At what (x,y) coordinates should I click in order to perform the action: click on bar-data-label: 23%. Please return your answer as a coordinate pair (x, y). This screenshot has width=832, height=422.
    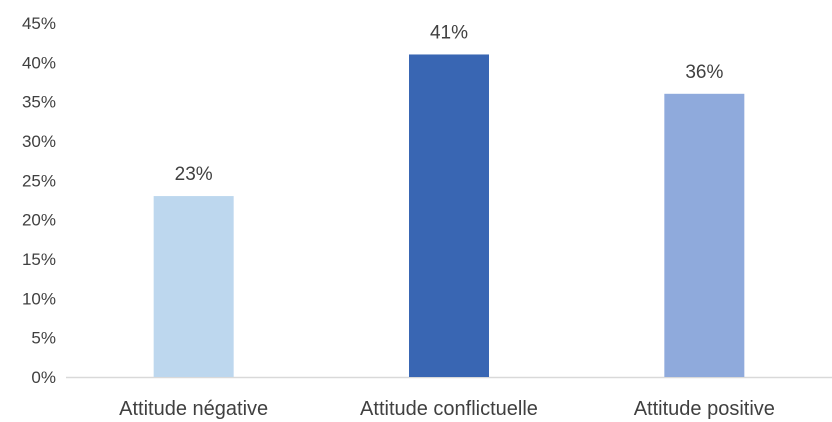
    Looking at the image, I should click on (194, 174).